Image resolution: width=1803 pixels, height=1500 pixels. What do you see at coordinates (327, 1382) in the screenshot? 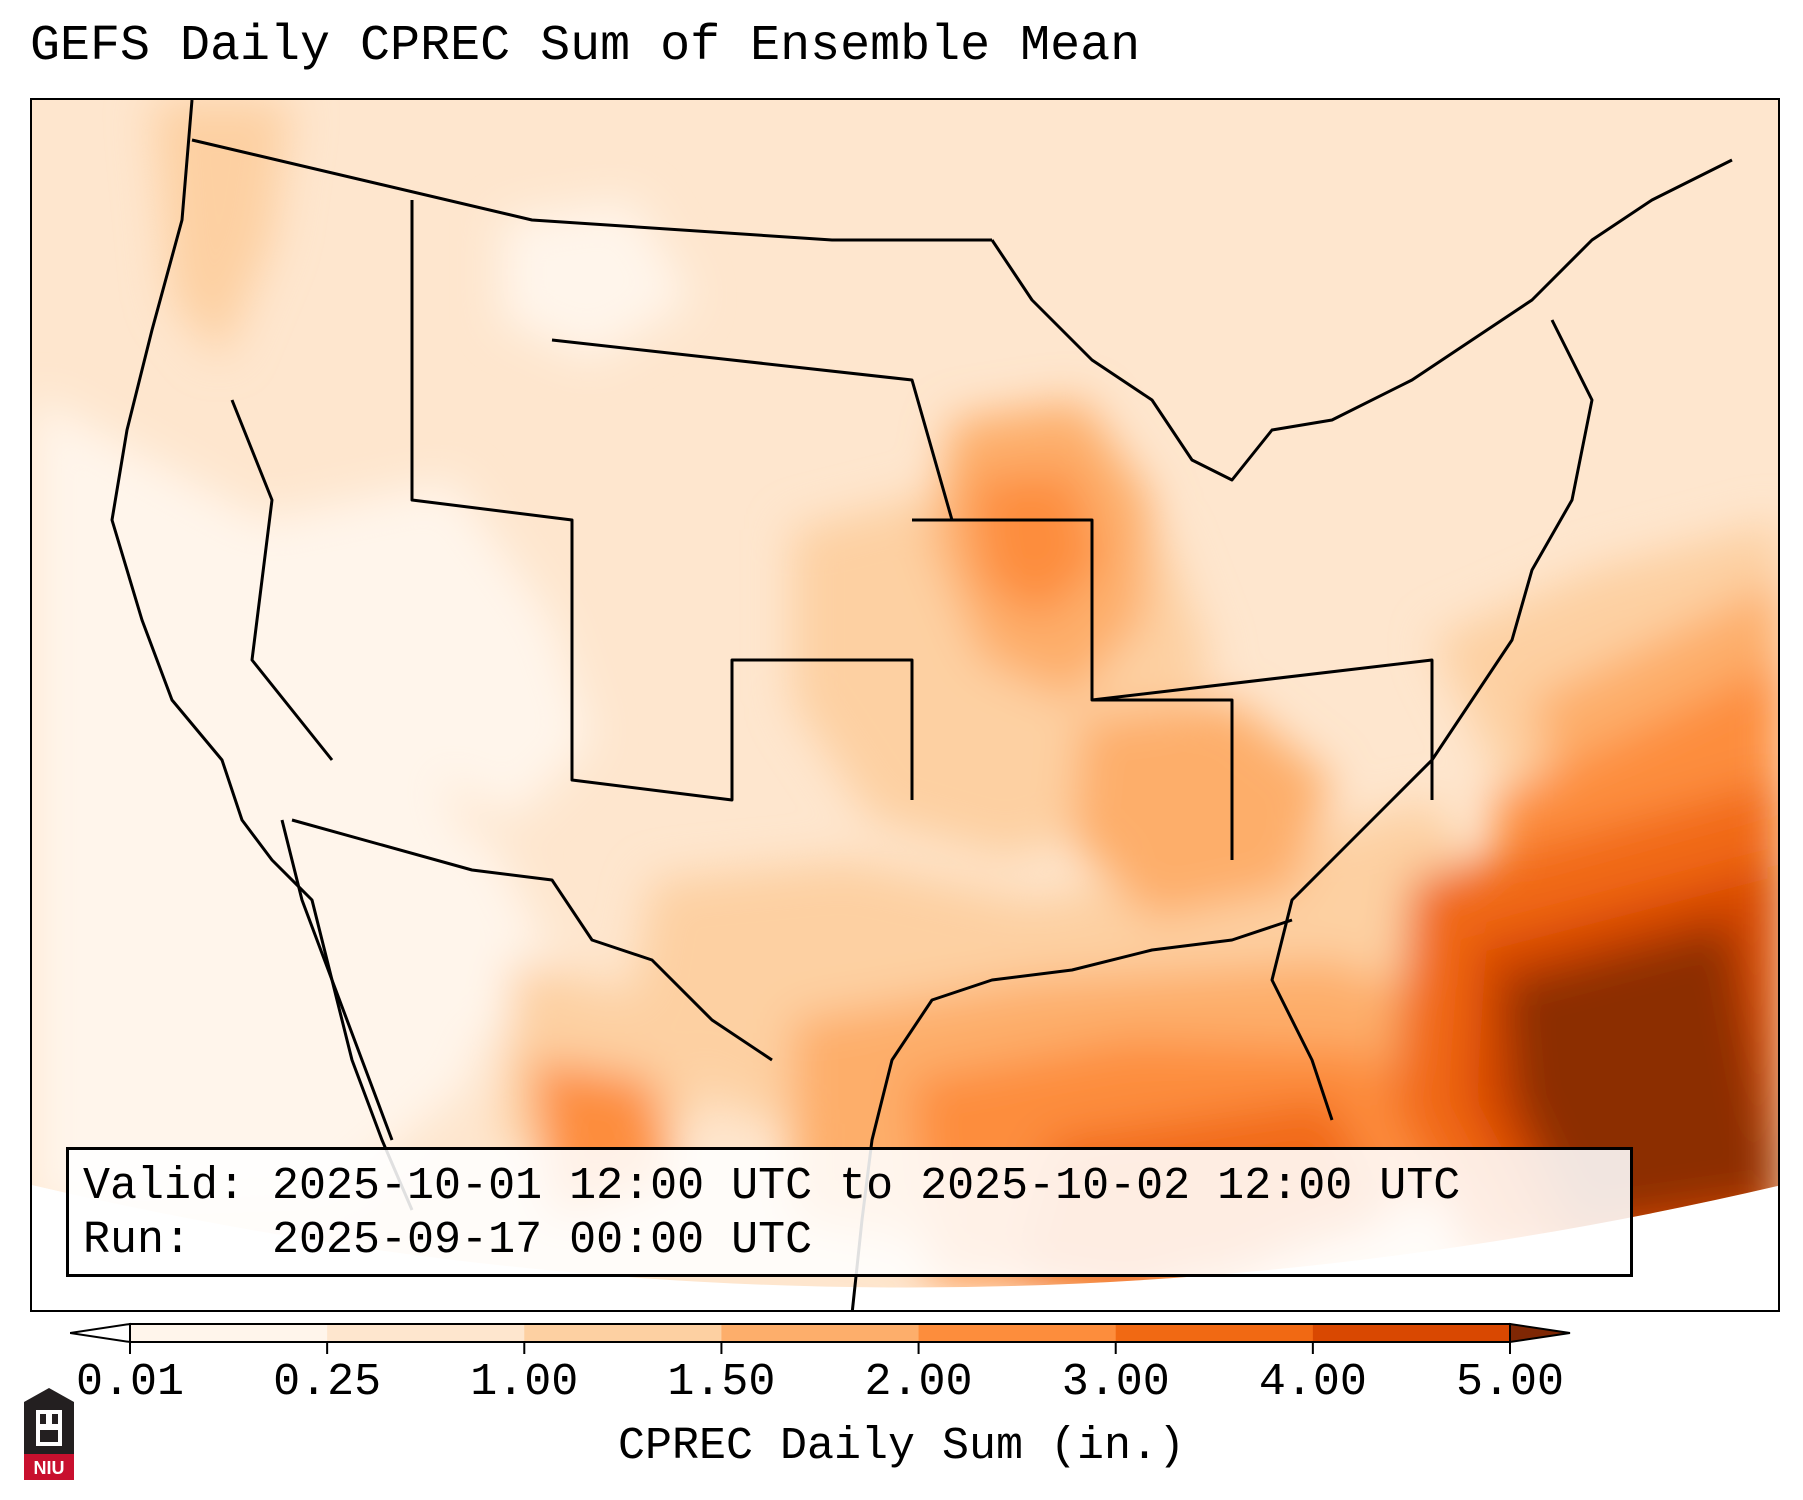
I see `colorbar-tick-label: 0.25` at bounding box center [327, 1382].